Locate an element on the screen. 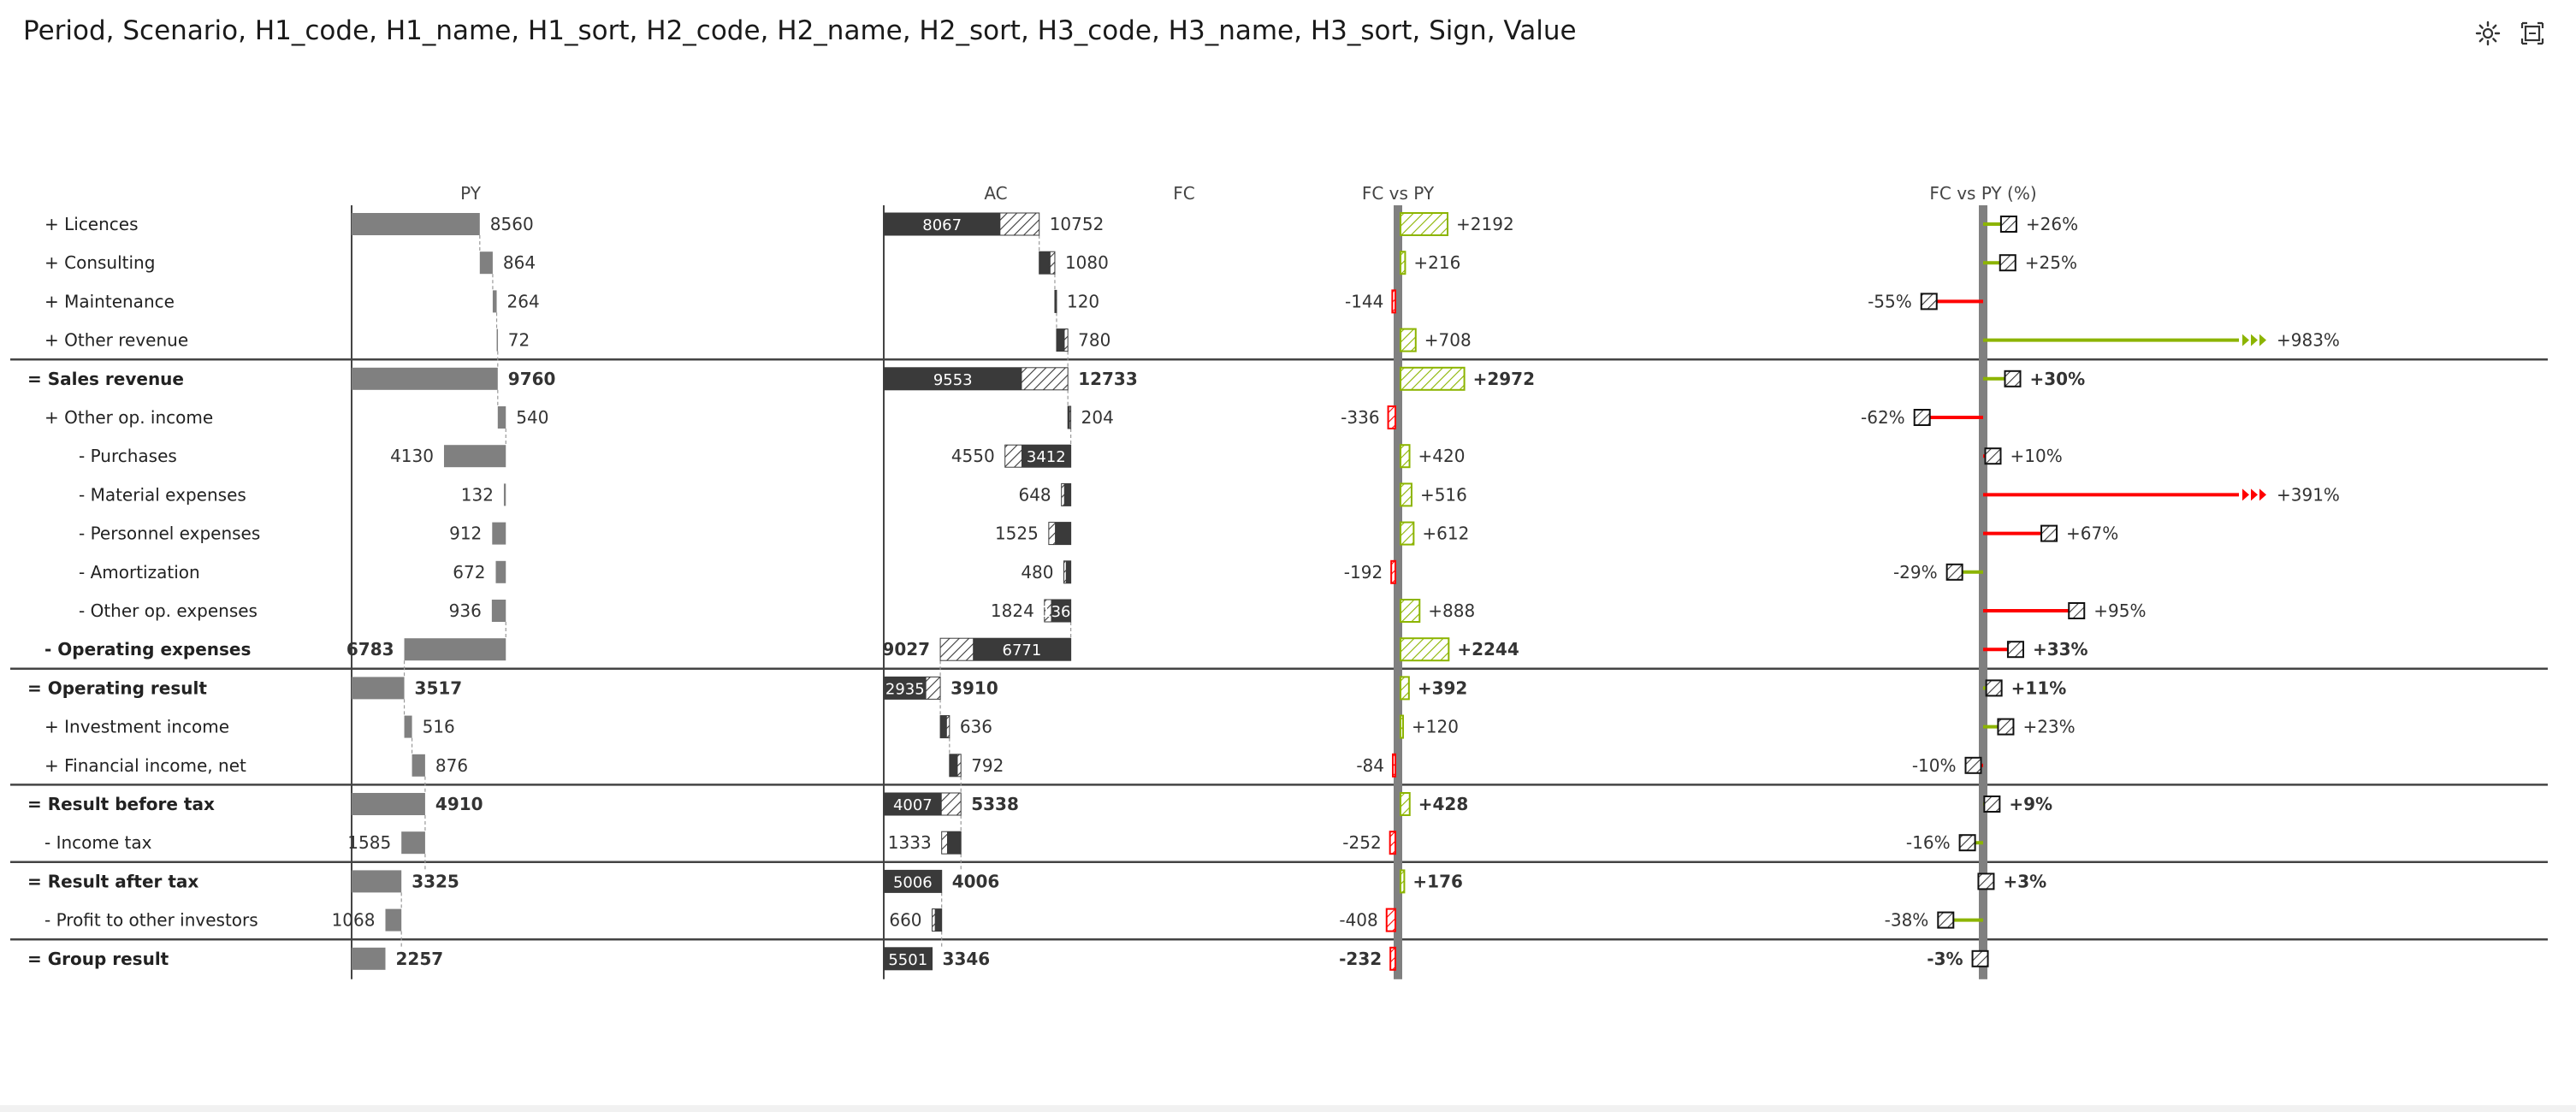 The height and width of the screenshot is (1112, 2576). ac-value-label: 4007 is located at coordinates (913, 805).